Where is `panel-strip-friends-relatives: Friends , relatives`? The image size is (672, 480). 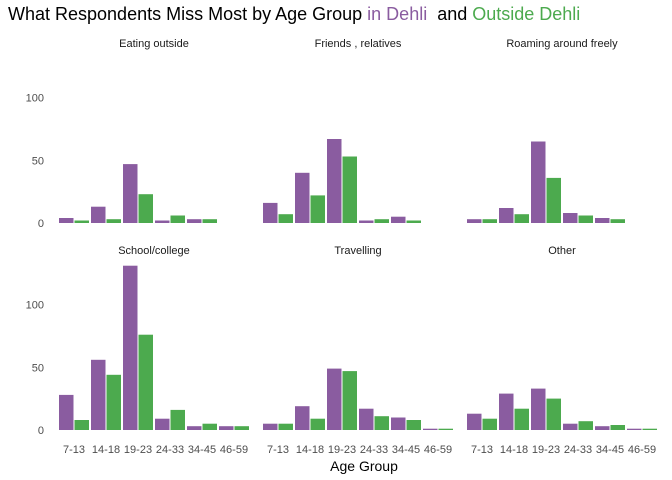
panel-strip-friends-relatives: Friends , relatives is located at coordinates (358, 44).